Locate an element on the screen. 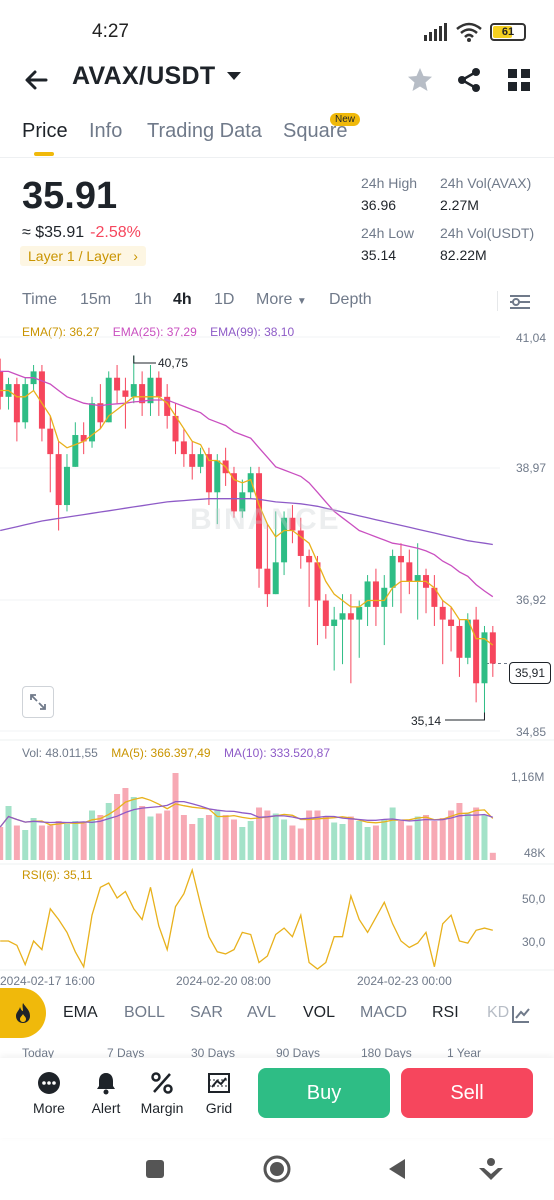 This screenshot has width=554, height=1200. vol-quote-value: 82.22M is located at coordinates (463, 255).